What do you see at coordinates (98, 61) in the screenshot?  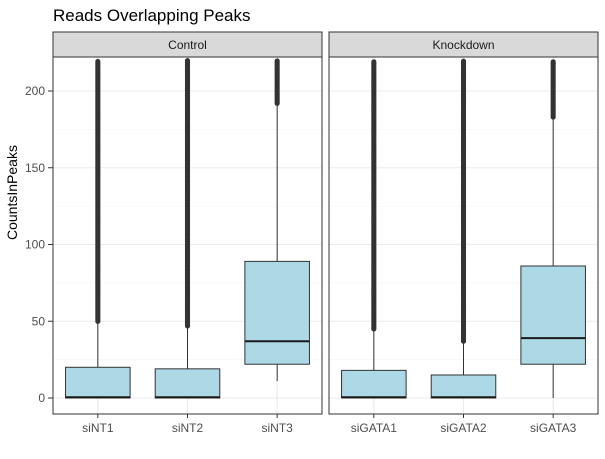 I see `box-sint1-outlier-point` at bounding box center [98, 61].